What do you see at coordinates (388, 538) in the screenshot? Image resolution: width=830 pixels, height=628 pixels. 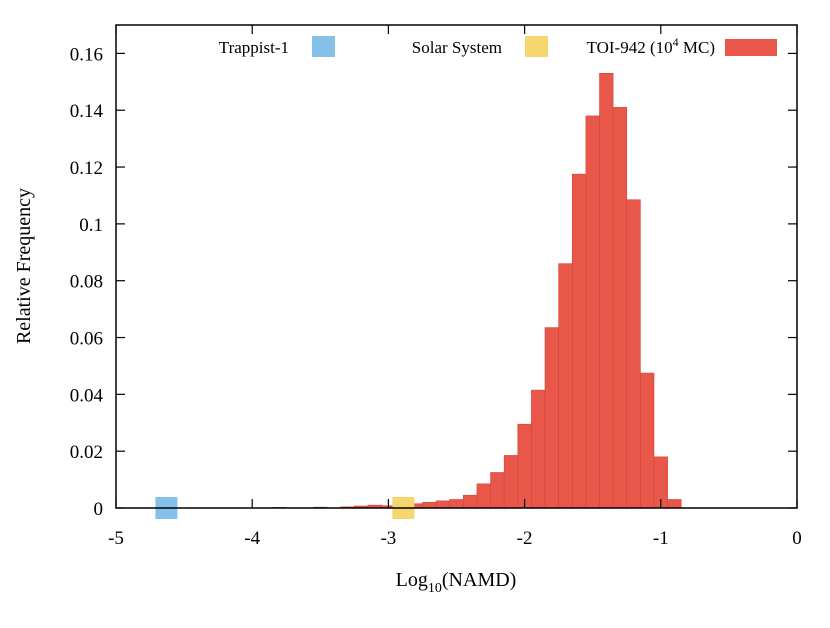 I see `x-tick-label: -3` at bounding box center [388, 538].